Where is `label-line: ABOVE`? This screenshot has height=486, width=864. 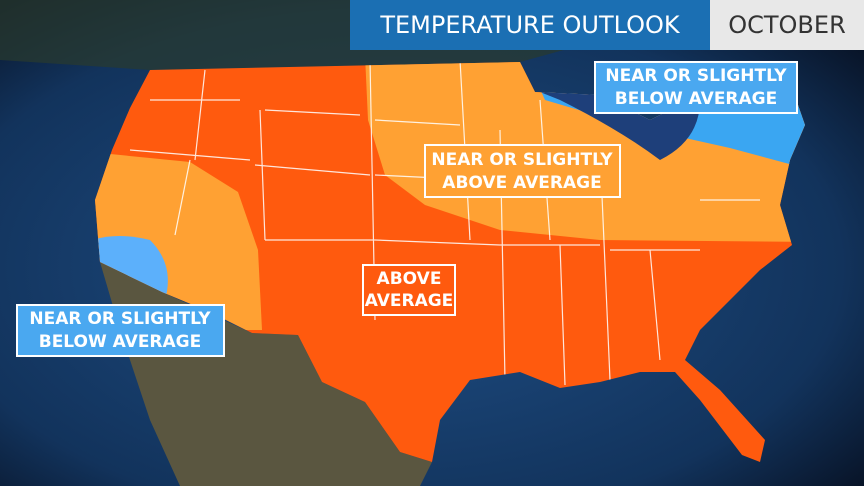 label-line: ABOVE is located at coordinates (409, 279).